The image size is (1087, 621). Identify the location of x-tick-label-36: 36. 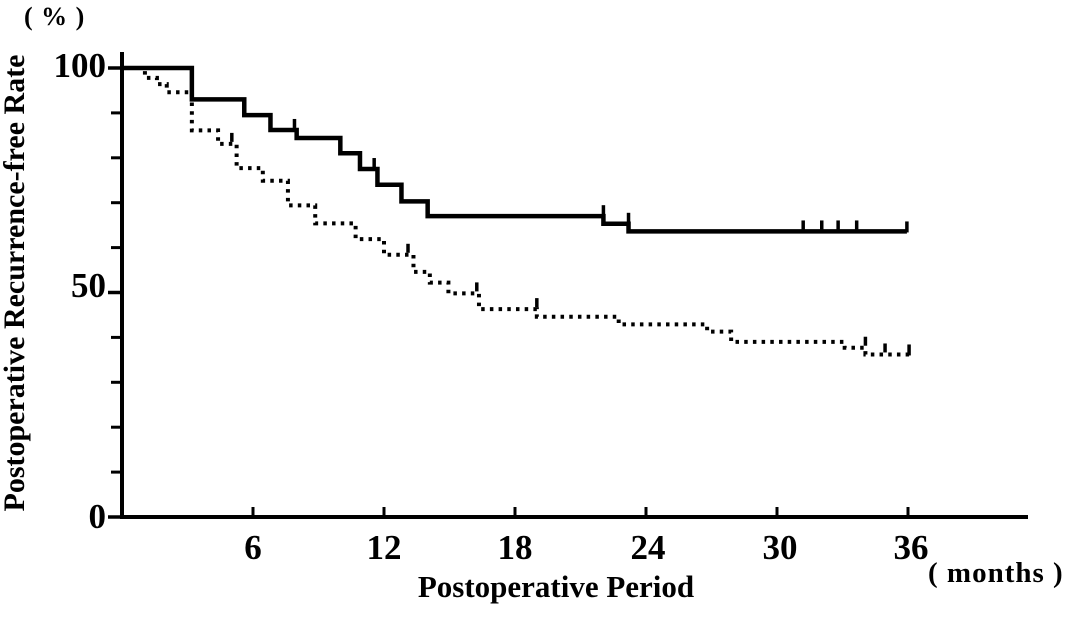
(911, 547).